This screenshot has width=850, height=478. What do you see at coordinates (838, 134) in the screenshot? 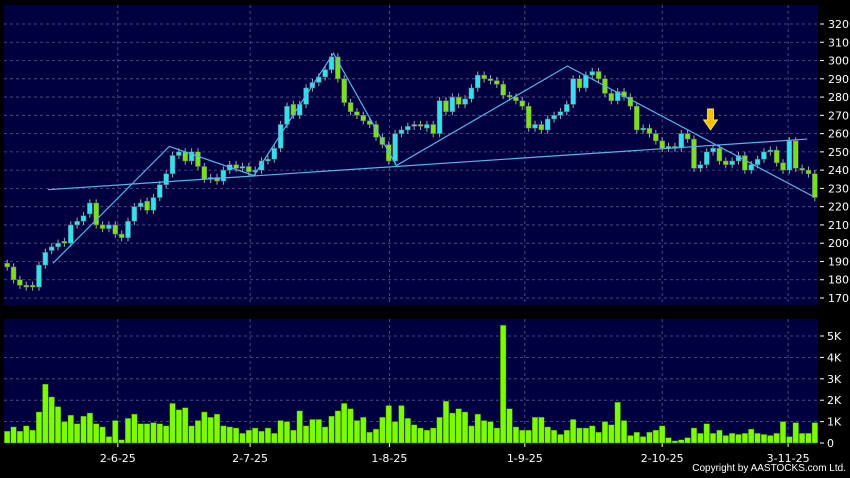
I see `price-tick-label: 260` at bounding box center [838, 134].